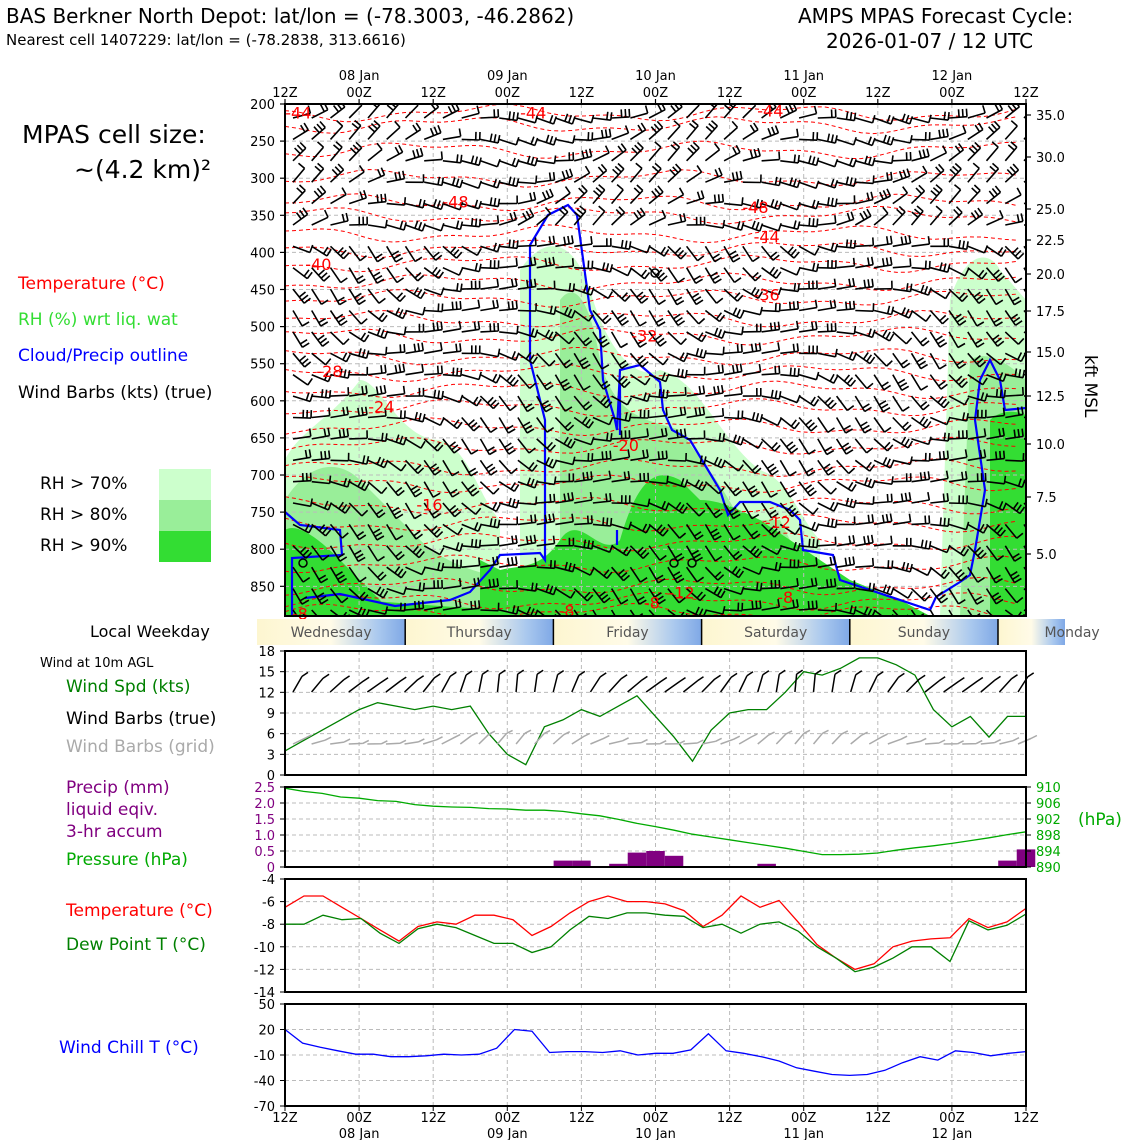 This screenshot has width=1140, height=1140. I want to click on rh90-swatch, so click(185, 546).